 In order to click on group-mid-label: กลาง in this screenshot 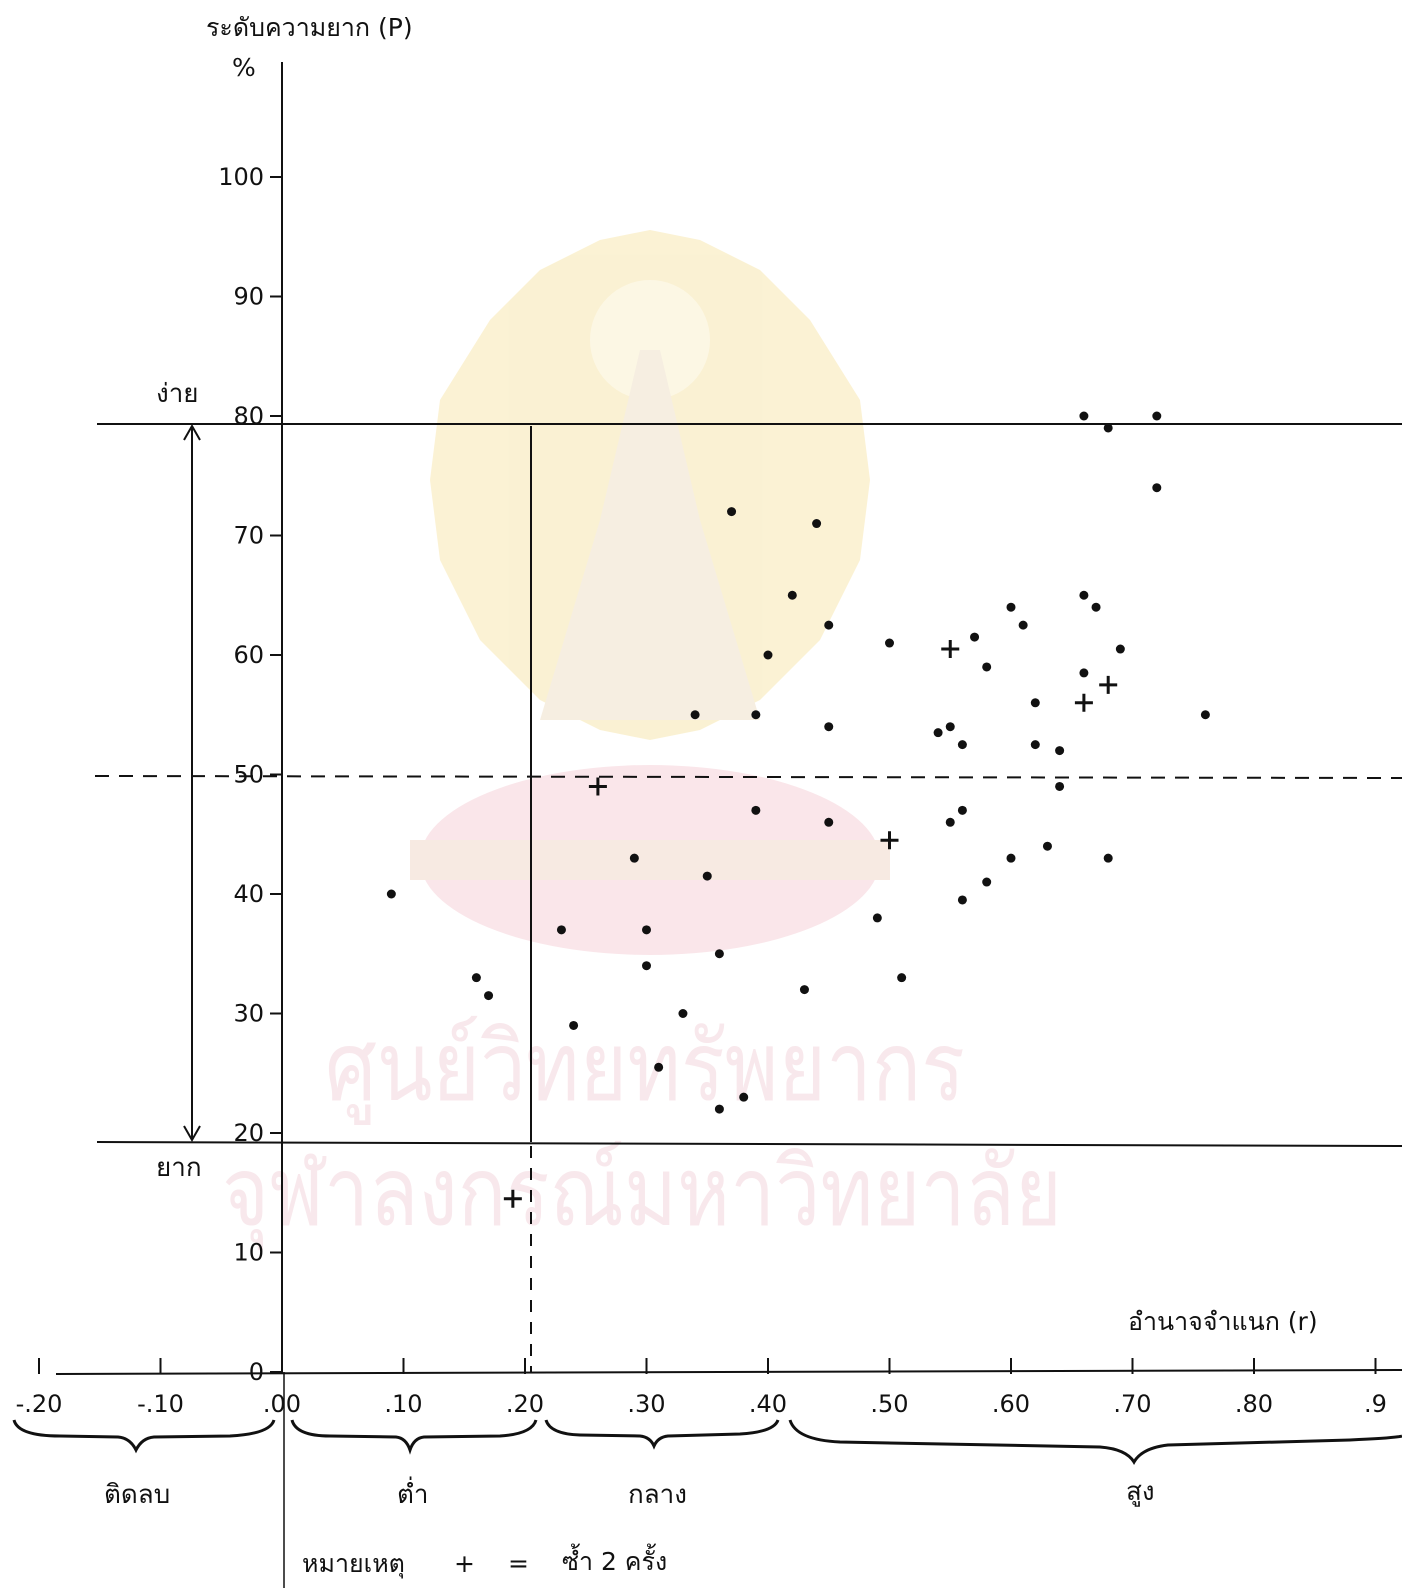, I will do `click(657, 1495)`.